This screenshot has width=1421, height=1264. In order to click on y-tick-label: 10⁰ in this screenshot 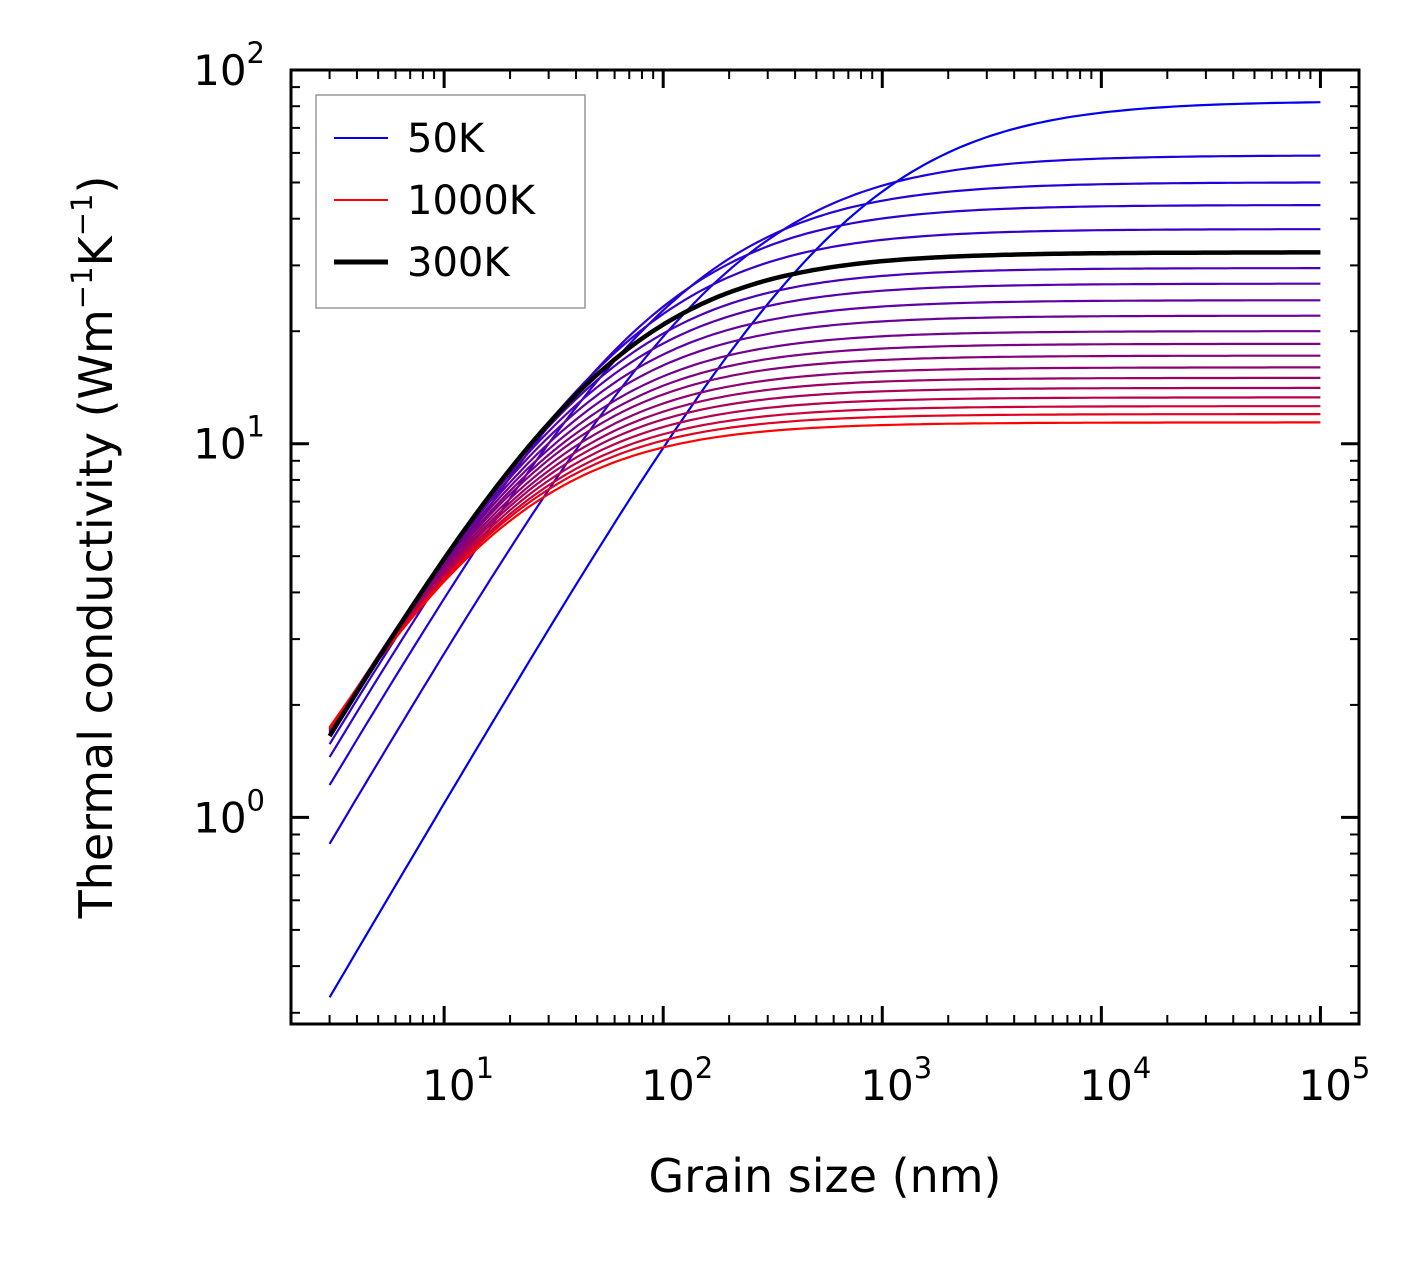, I will do `click(229, 812)`.